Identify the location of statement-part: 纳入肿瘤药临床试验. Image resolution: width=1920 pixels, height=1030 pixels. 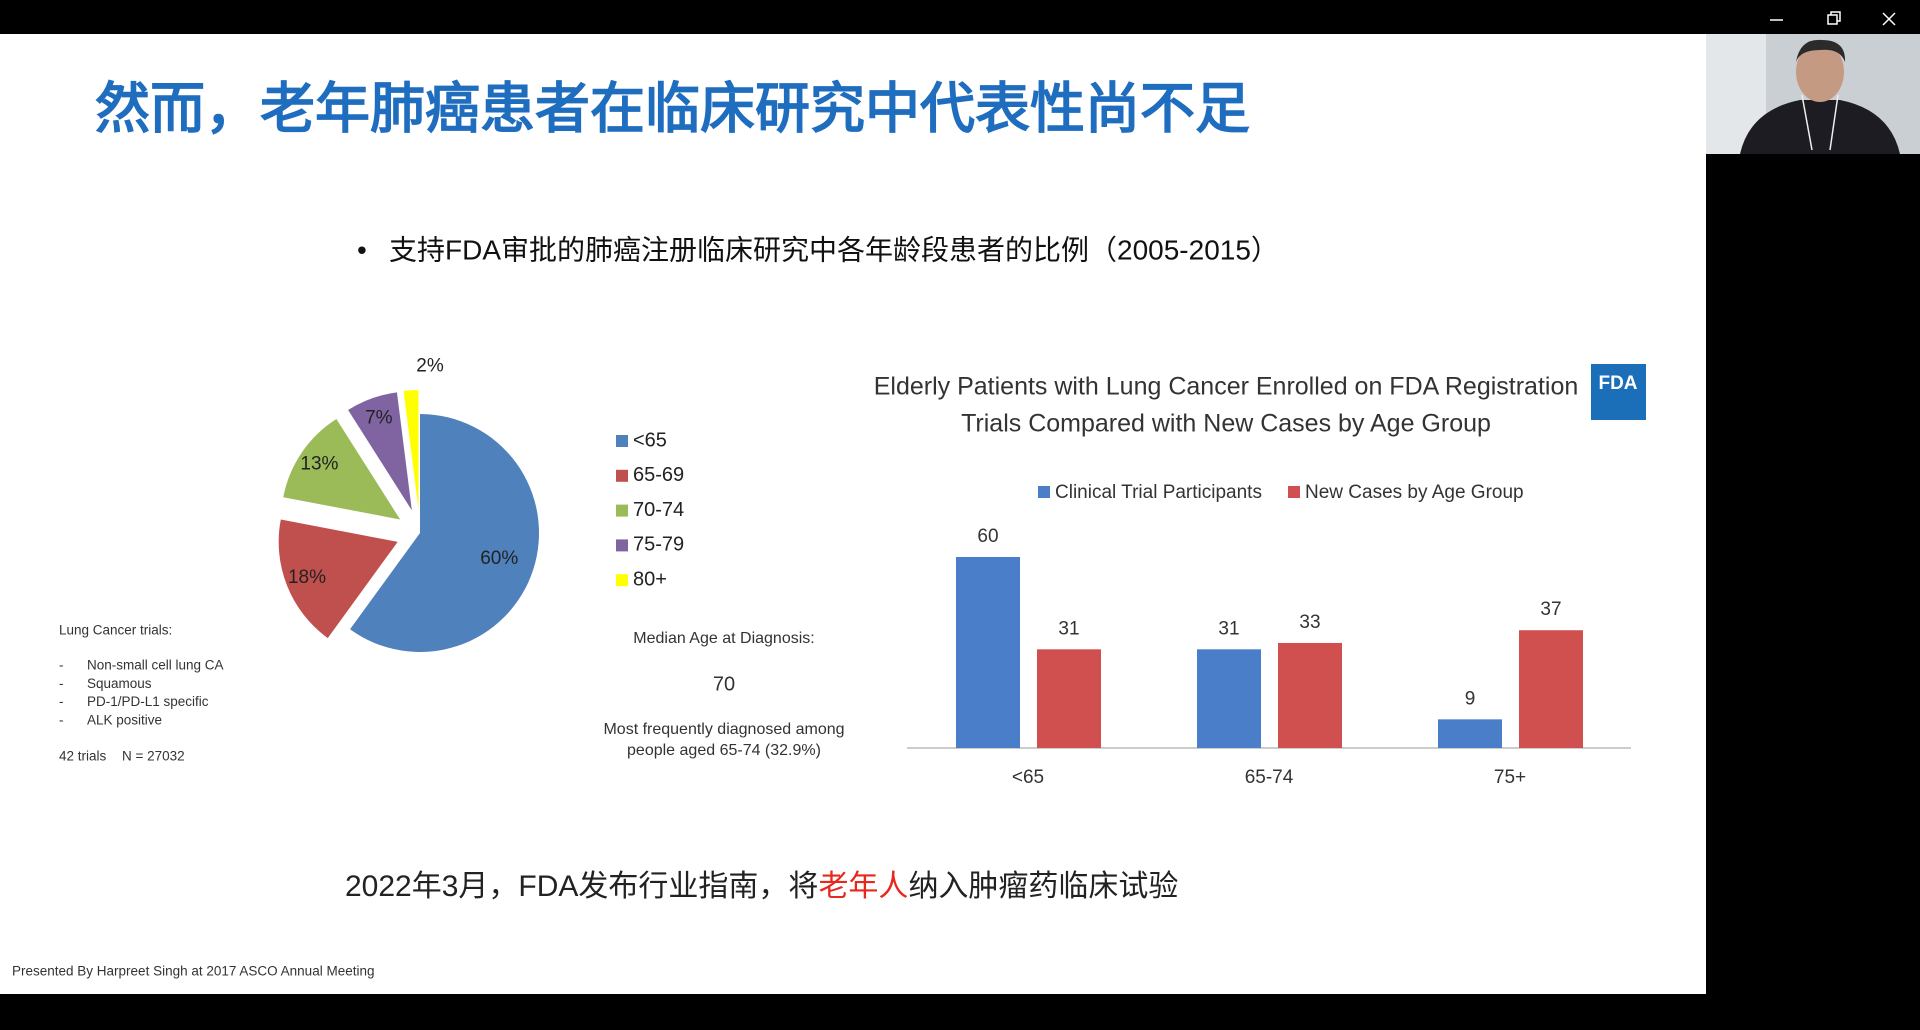
(1043, 886).